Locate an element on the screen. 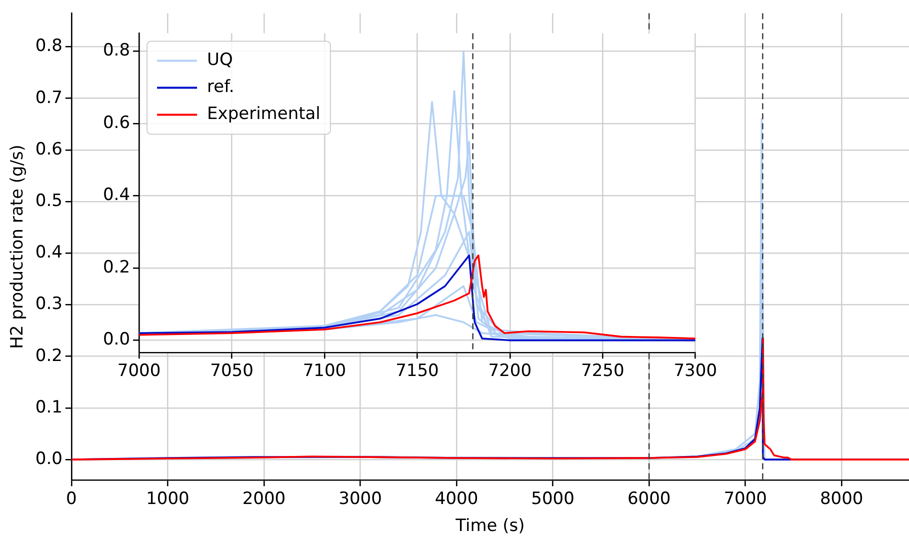 The height and width of the screenshot is (543, 909). x-tick-label: 7150 is located at coordinates (417, 371).